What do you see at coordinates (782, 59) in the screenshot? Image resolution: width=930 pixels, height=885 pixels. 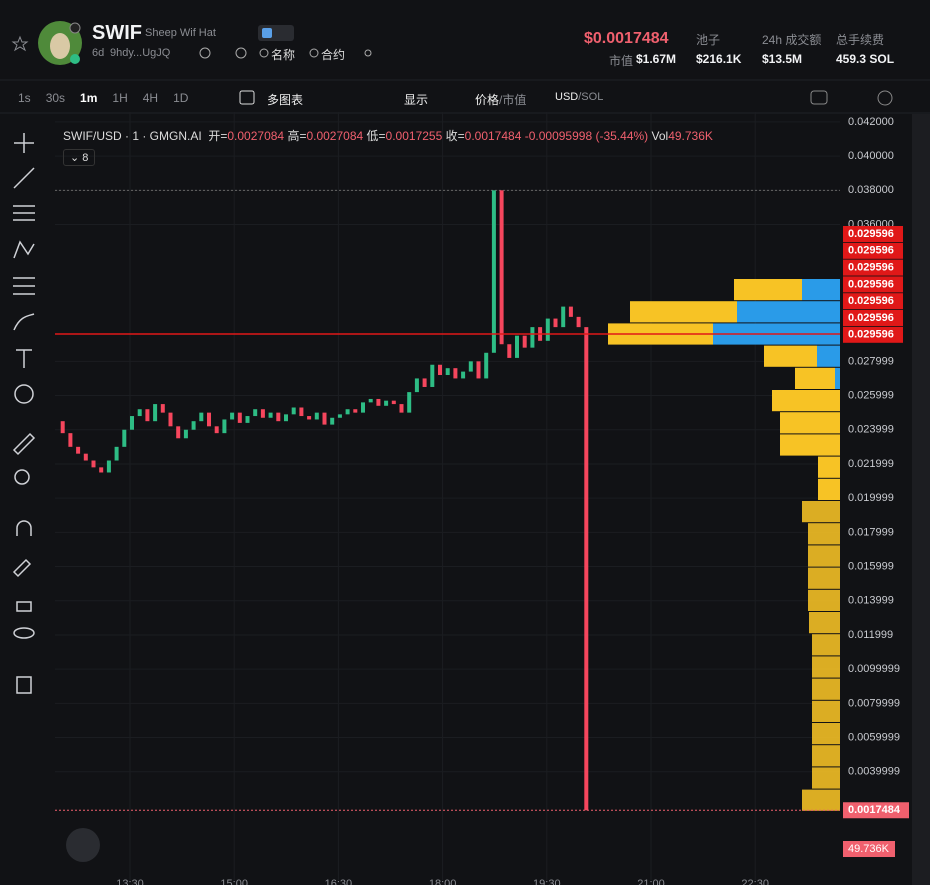 I see `volume: $13.5M` at bounding box center [782, 59].